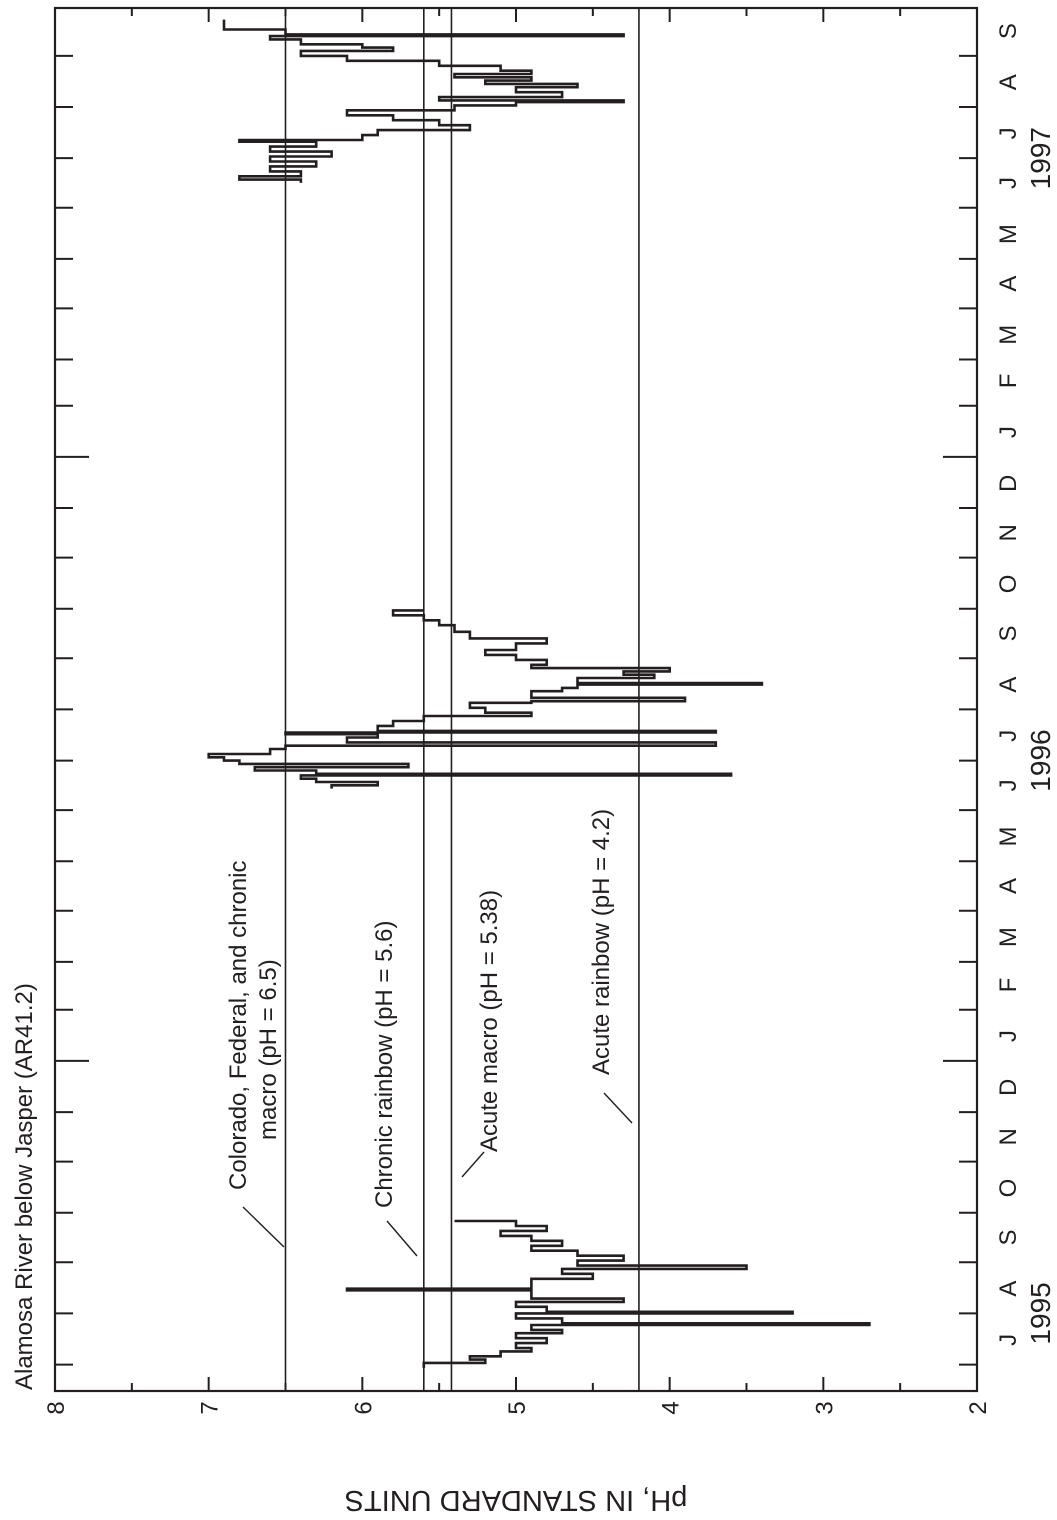  What do you see at coordinates (1040, 760) in the screenshot?
I see `year-label: 1996` at bounding box center [1040, 760].